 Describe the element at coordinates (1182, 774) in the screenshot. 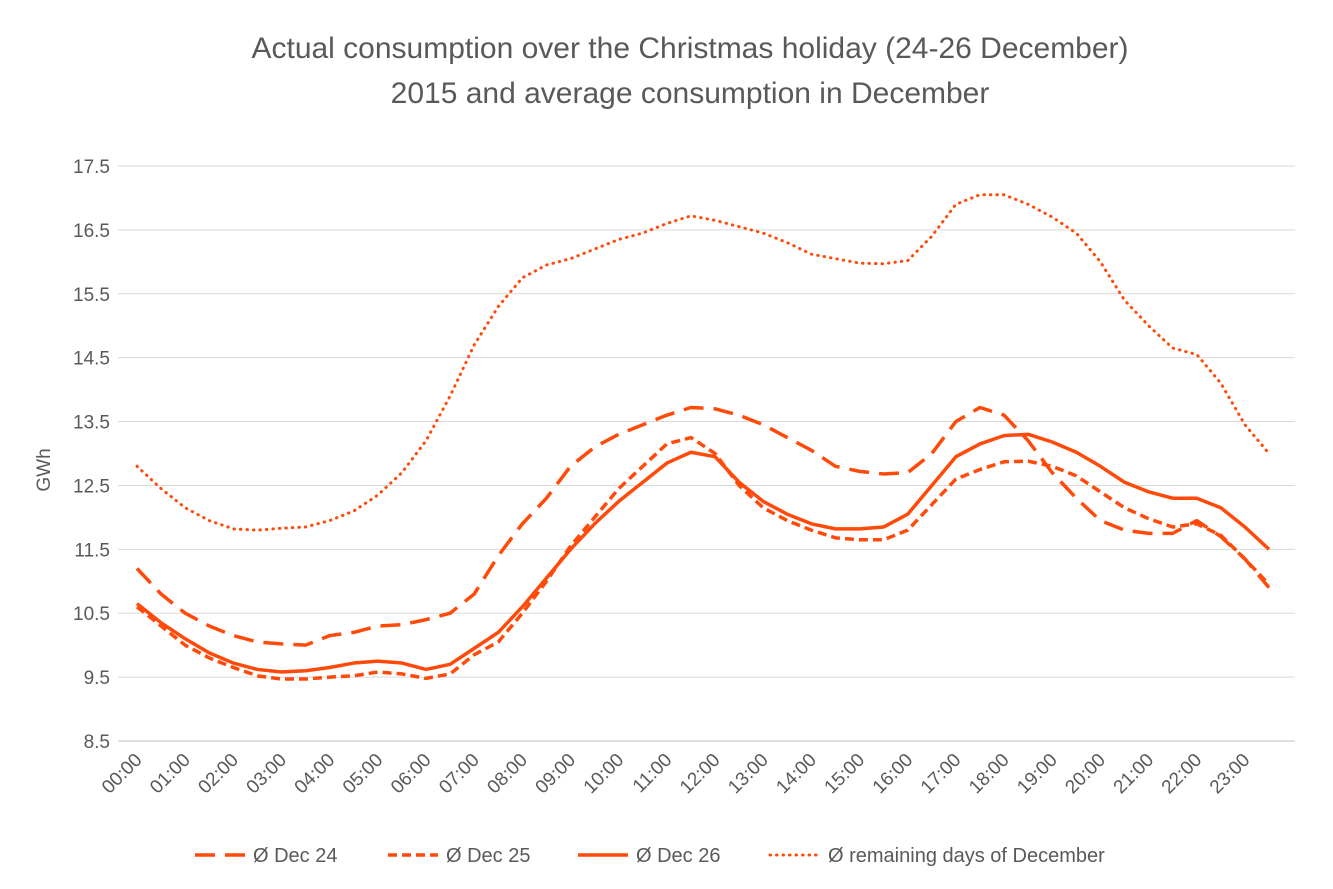

I see `x-tick-label: 22:00` at that location.